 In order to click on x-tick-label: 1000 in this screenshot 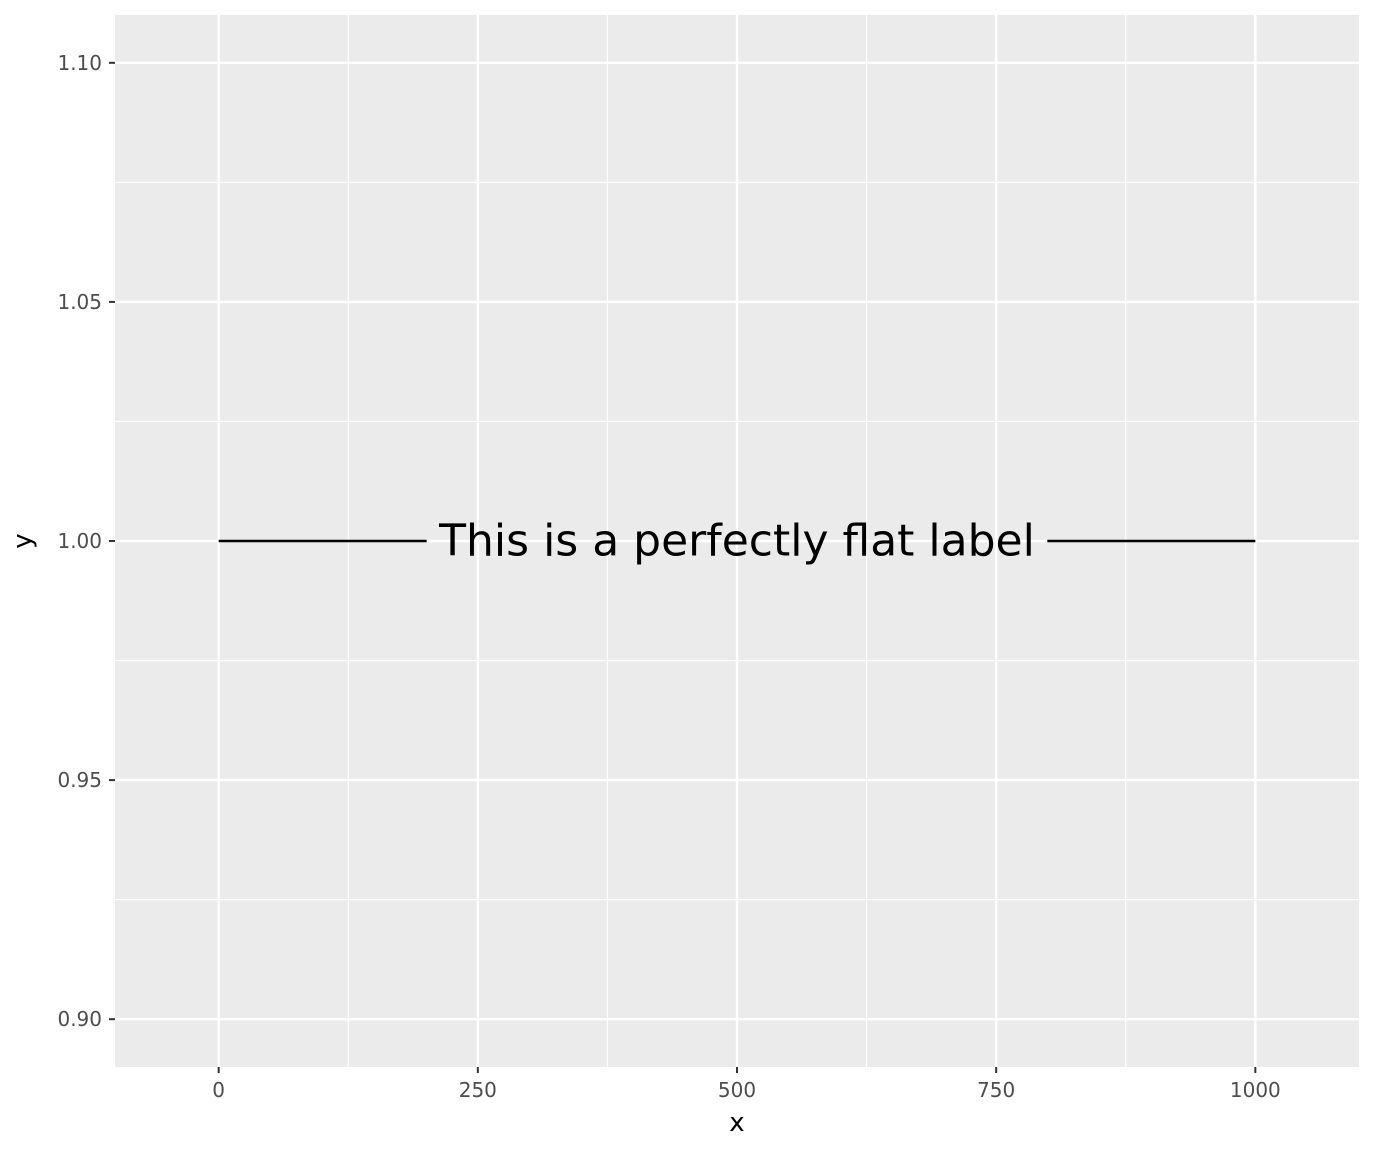, I will do `click(1255, 1090)`.